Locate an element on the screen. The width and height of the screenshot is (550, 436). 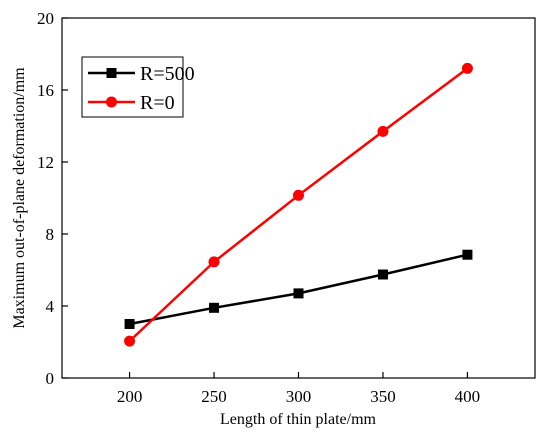
x-tick-label: 350 is located at coordinates (383, 396).